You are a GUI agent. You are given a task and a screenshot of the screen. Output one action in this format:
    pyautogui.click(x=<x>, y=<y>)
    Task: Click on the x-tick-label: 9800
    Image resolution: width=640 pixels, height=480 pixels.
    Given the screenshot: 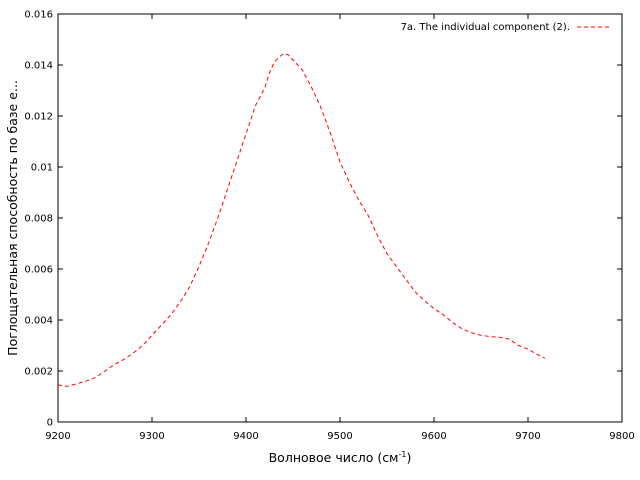 What is the action you would take?
    pyautogui.click(x=621, y=436)
    